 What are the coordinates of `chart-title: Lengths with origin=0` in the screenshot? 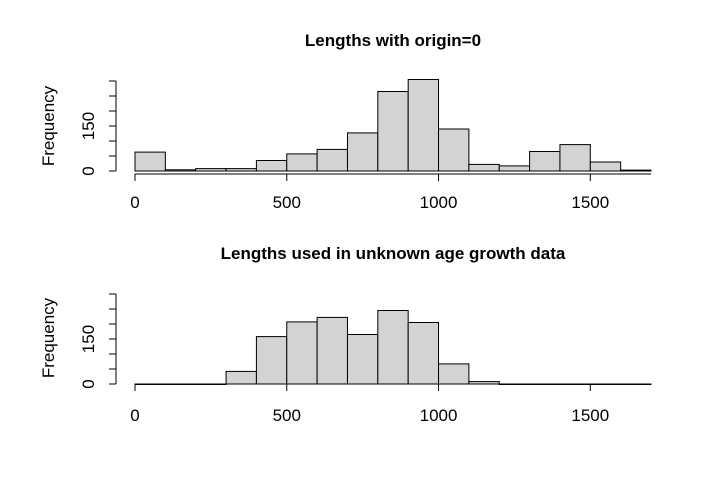 It's located at (393, 40).